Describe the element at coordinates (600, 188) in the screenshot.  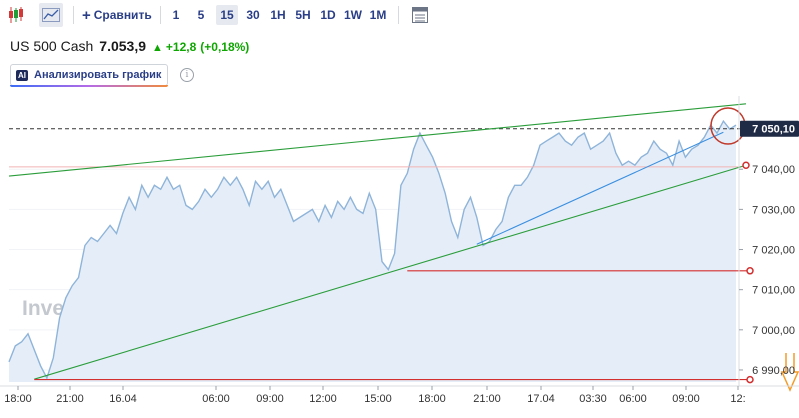
I see `trendline` at that location.